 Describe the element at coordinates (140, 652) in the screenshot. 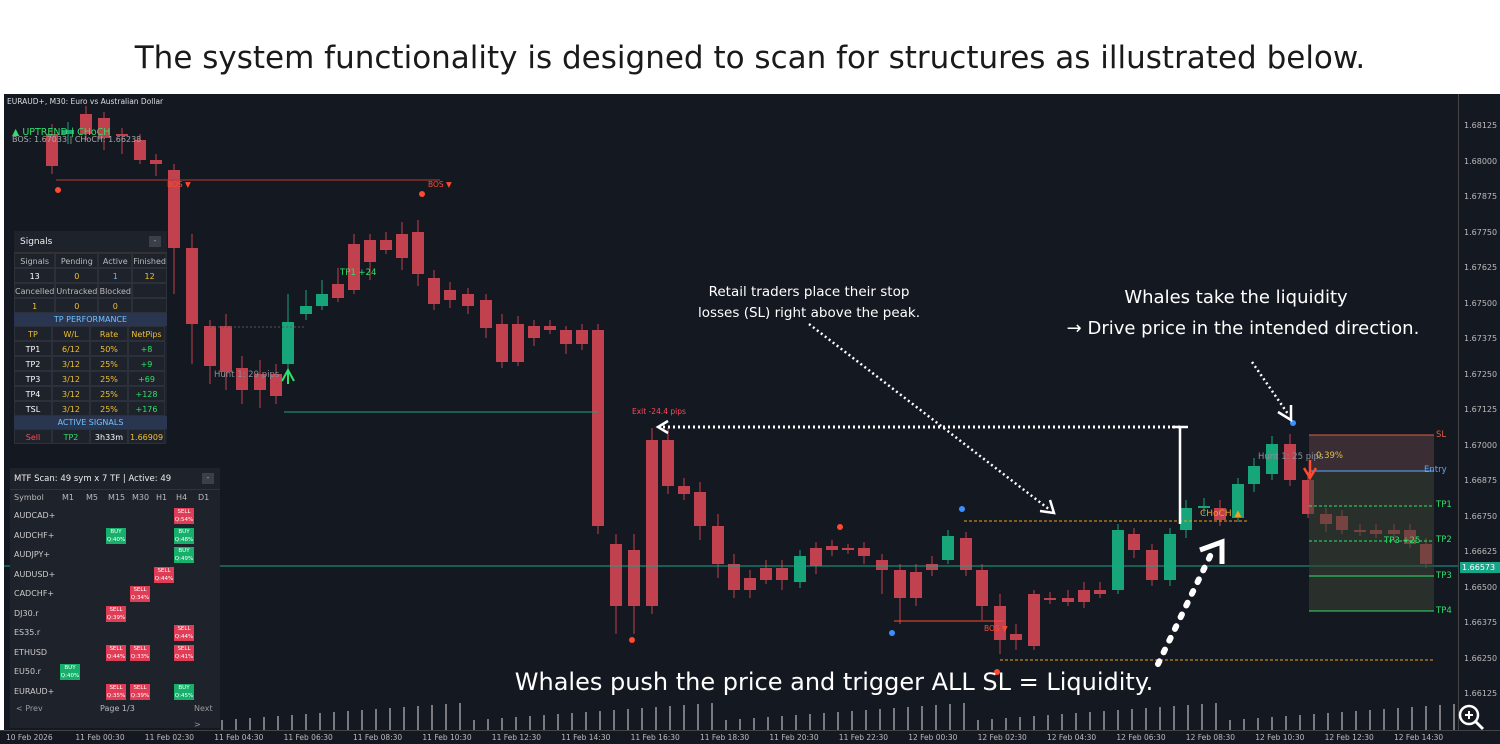

I see `signal-badge: SELL Q:33%` at that location.